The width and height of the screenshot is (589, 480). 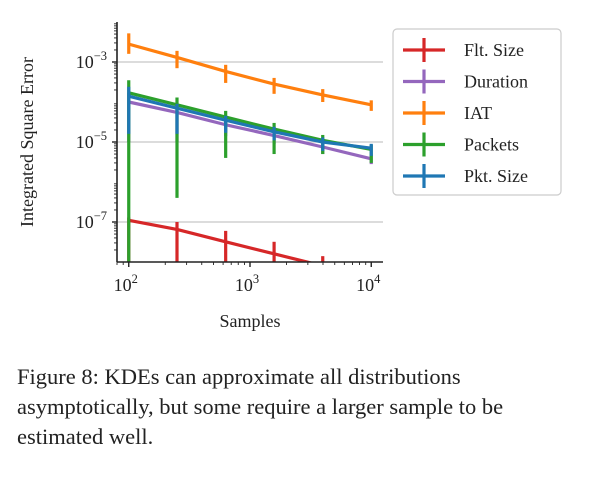 I want to click on y-tick-label: 10⁻⁵, so click(x=91, y=140).